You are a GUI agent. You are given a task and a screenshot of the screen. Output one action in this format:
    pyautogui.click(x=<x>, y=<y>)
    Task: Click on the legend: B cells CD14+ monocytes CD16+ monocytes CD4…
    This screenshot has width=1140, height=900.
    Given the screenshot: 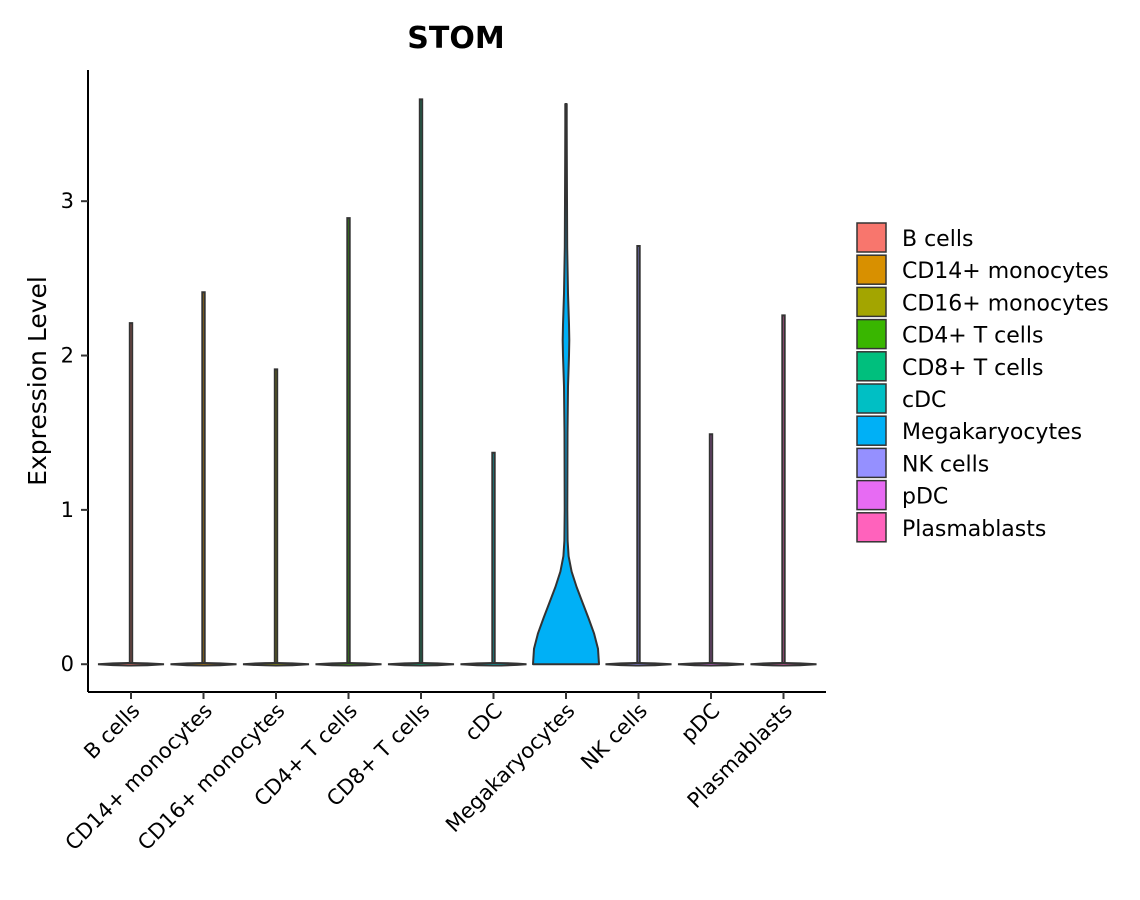 What is the action you would take?
    pyautogui.click(x=982, y=382)
    